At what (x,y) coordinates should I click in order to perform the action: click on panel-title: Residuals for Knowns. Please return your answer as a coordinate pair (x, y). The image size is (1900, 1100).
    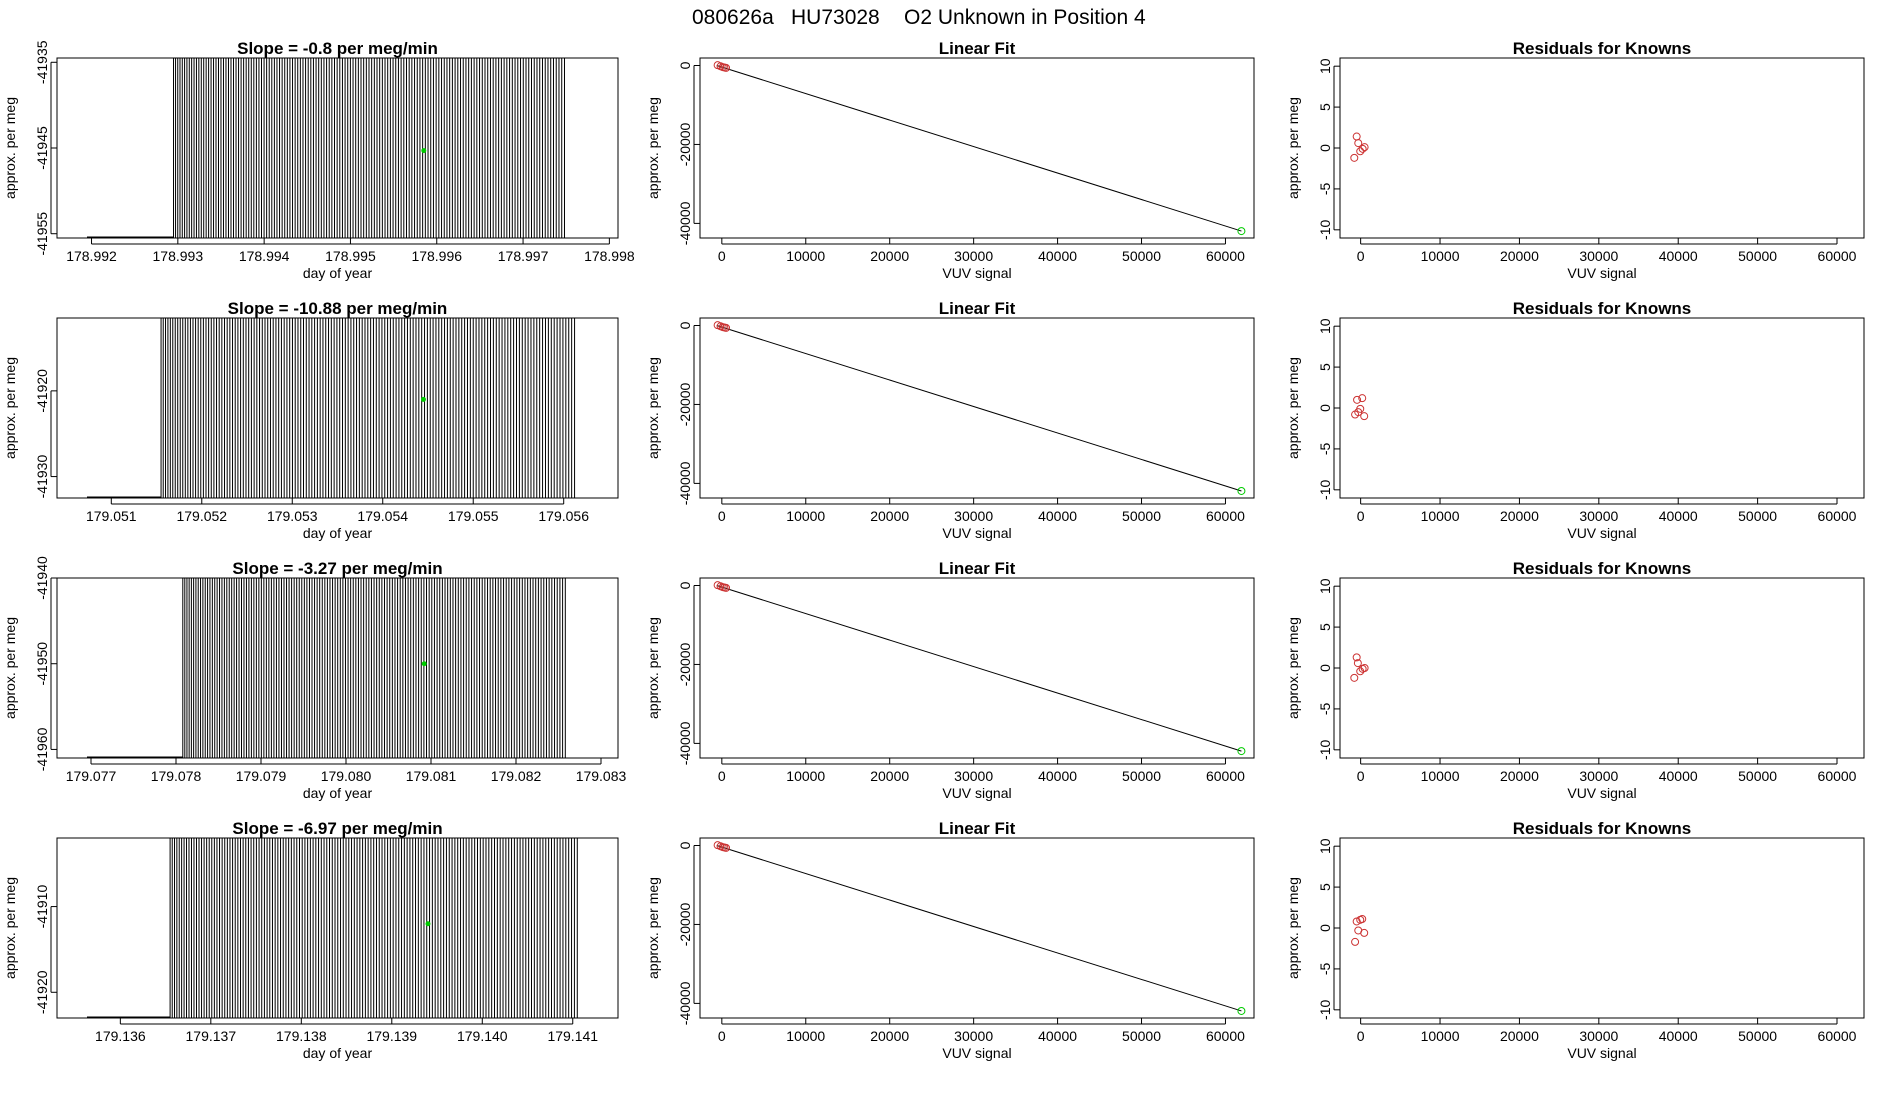
    Looking at the image, I should click on (1602, 48).